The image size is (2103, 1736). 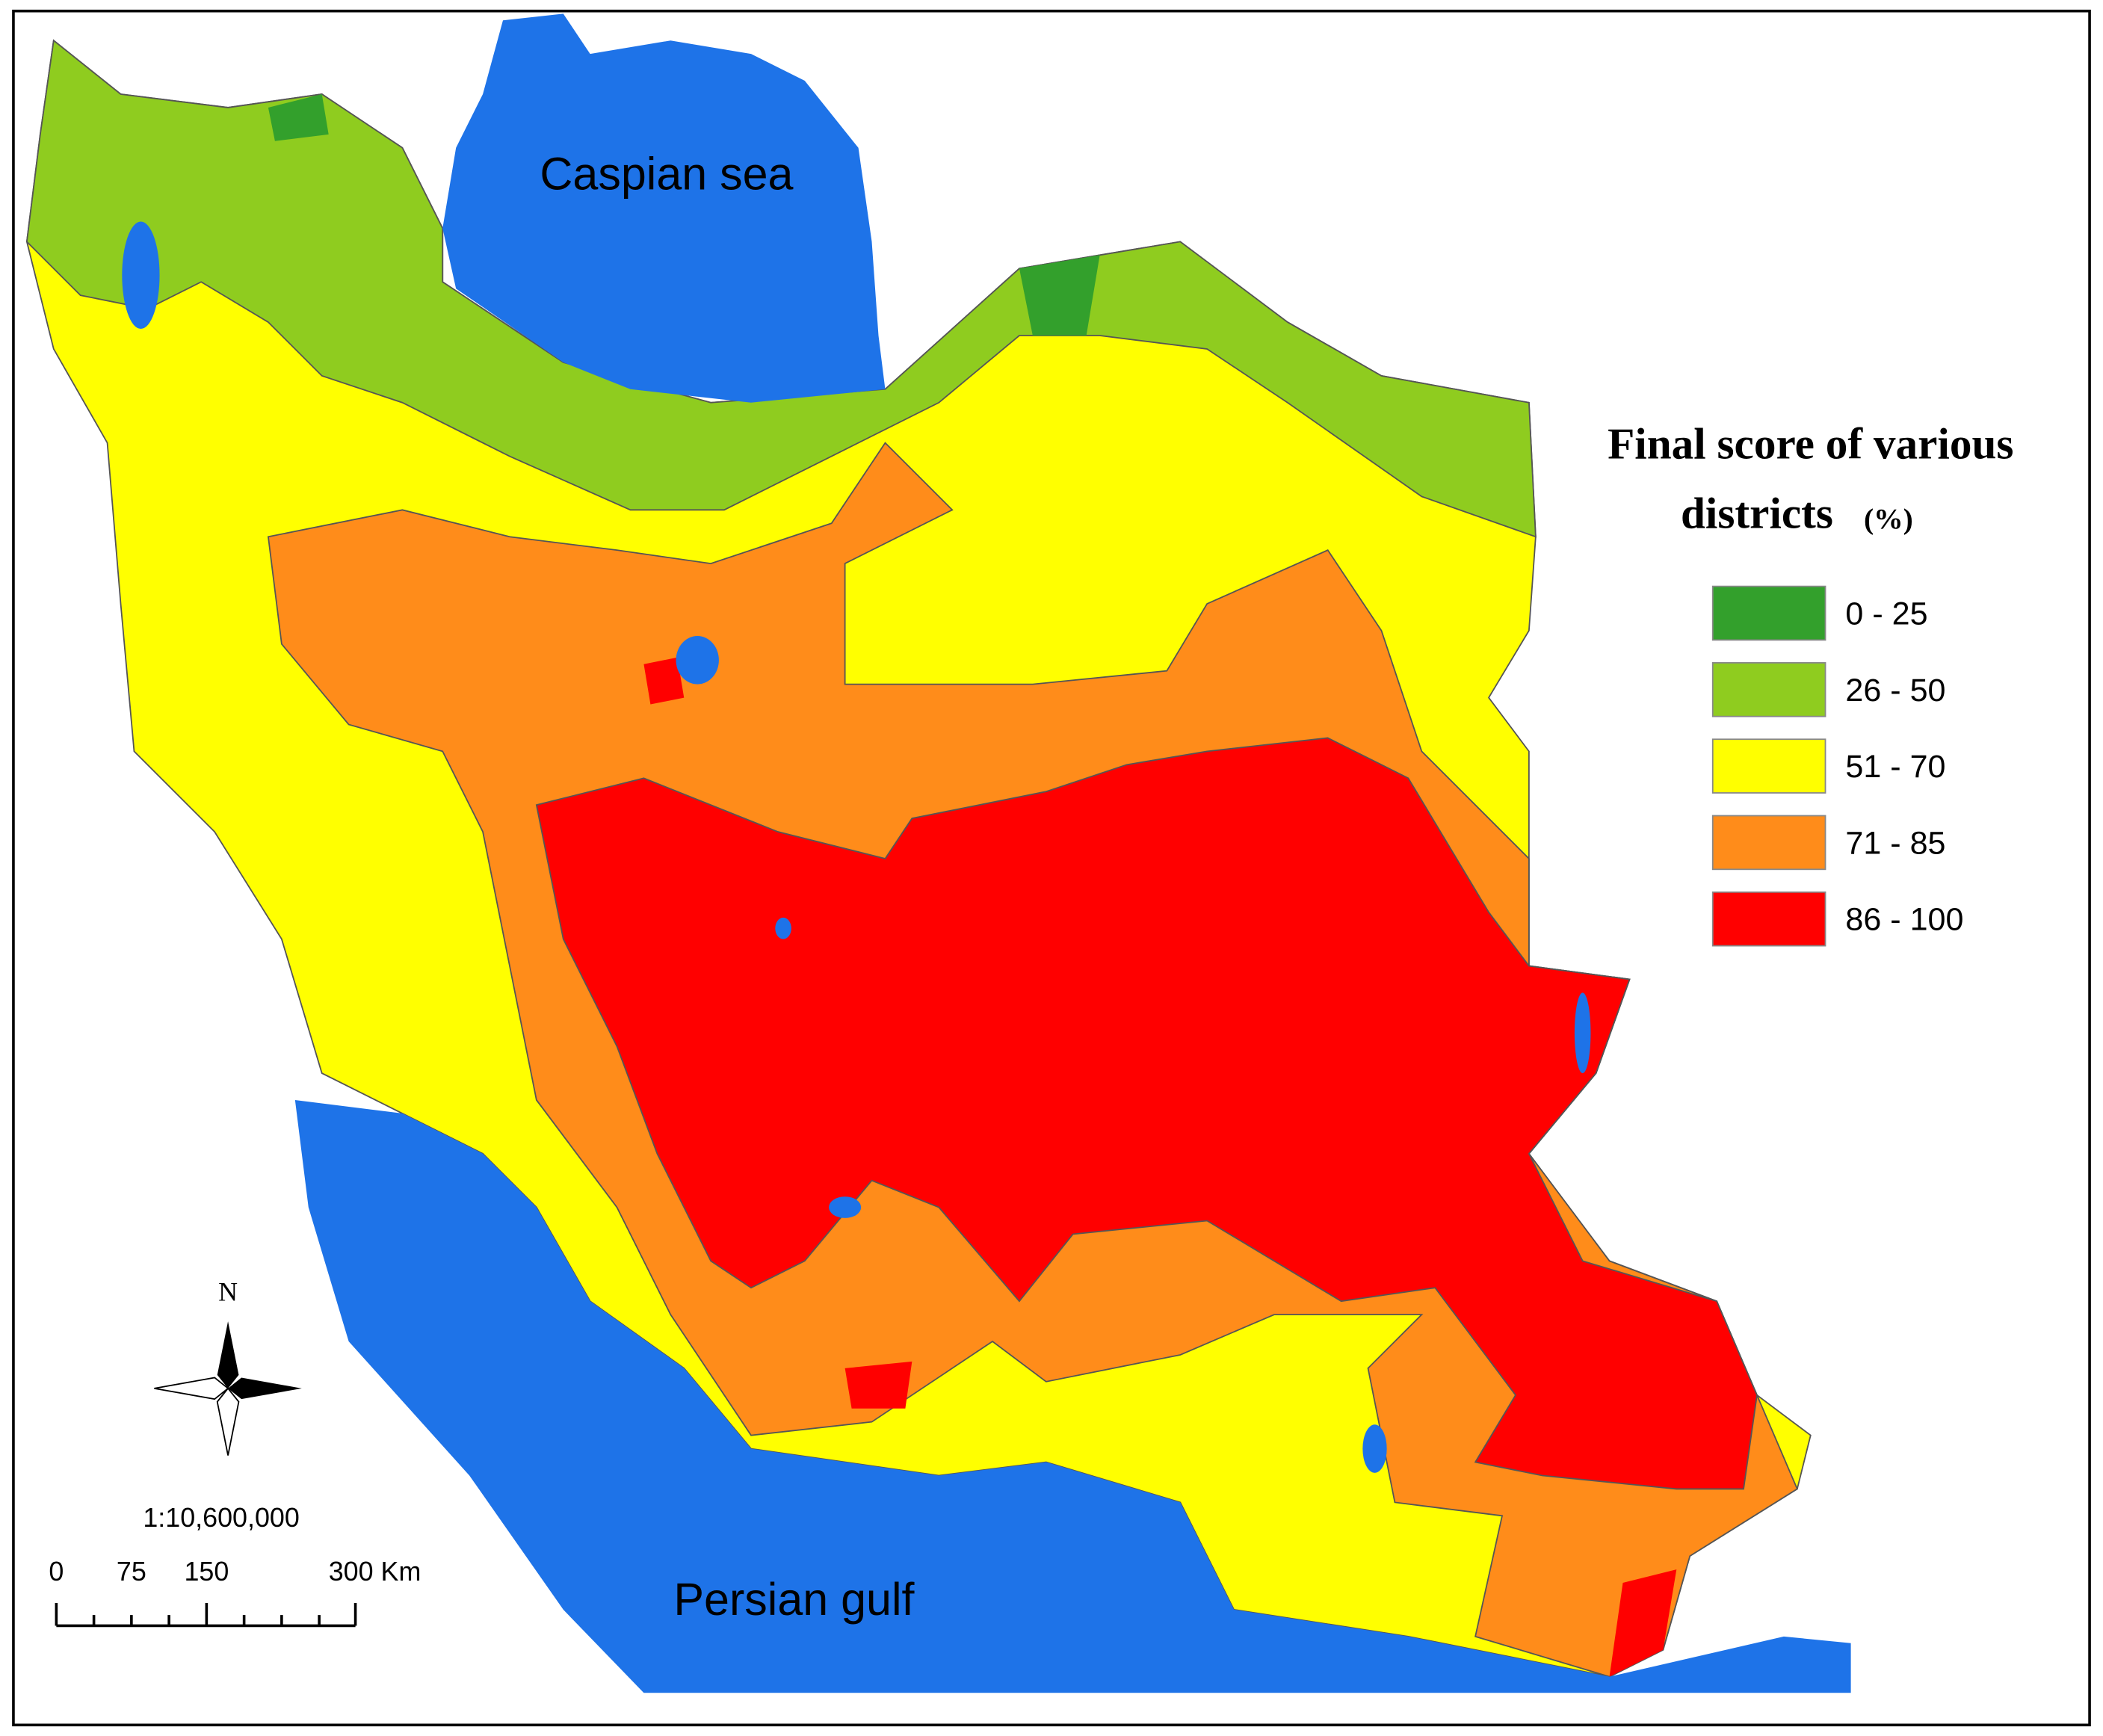 I want to click on scale-label: 150, so click(x=206, y=1572).